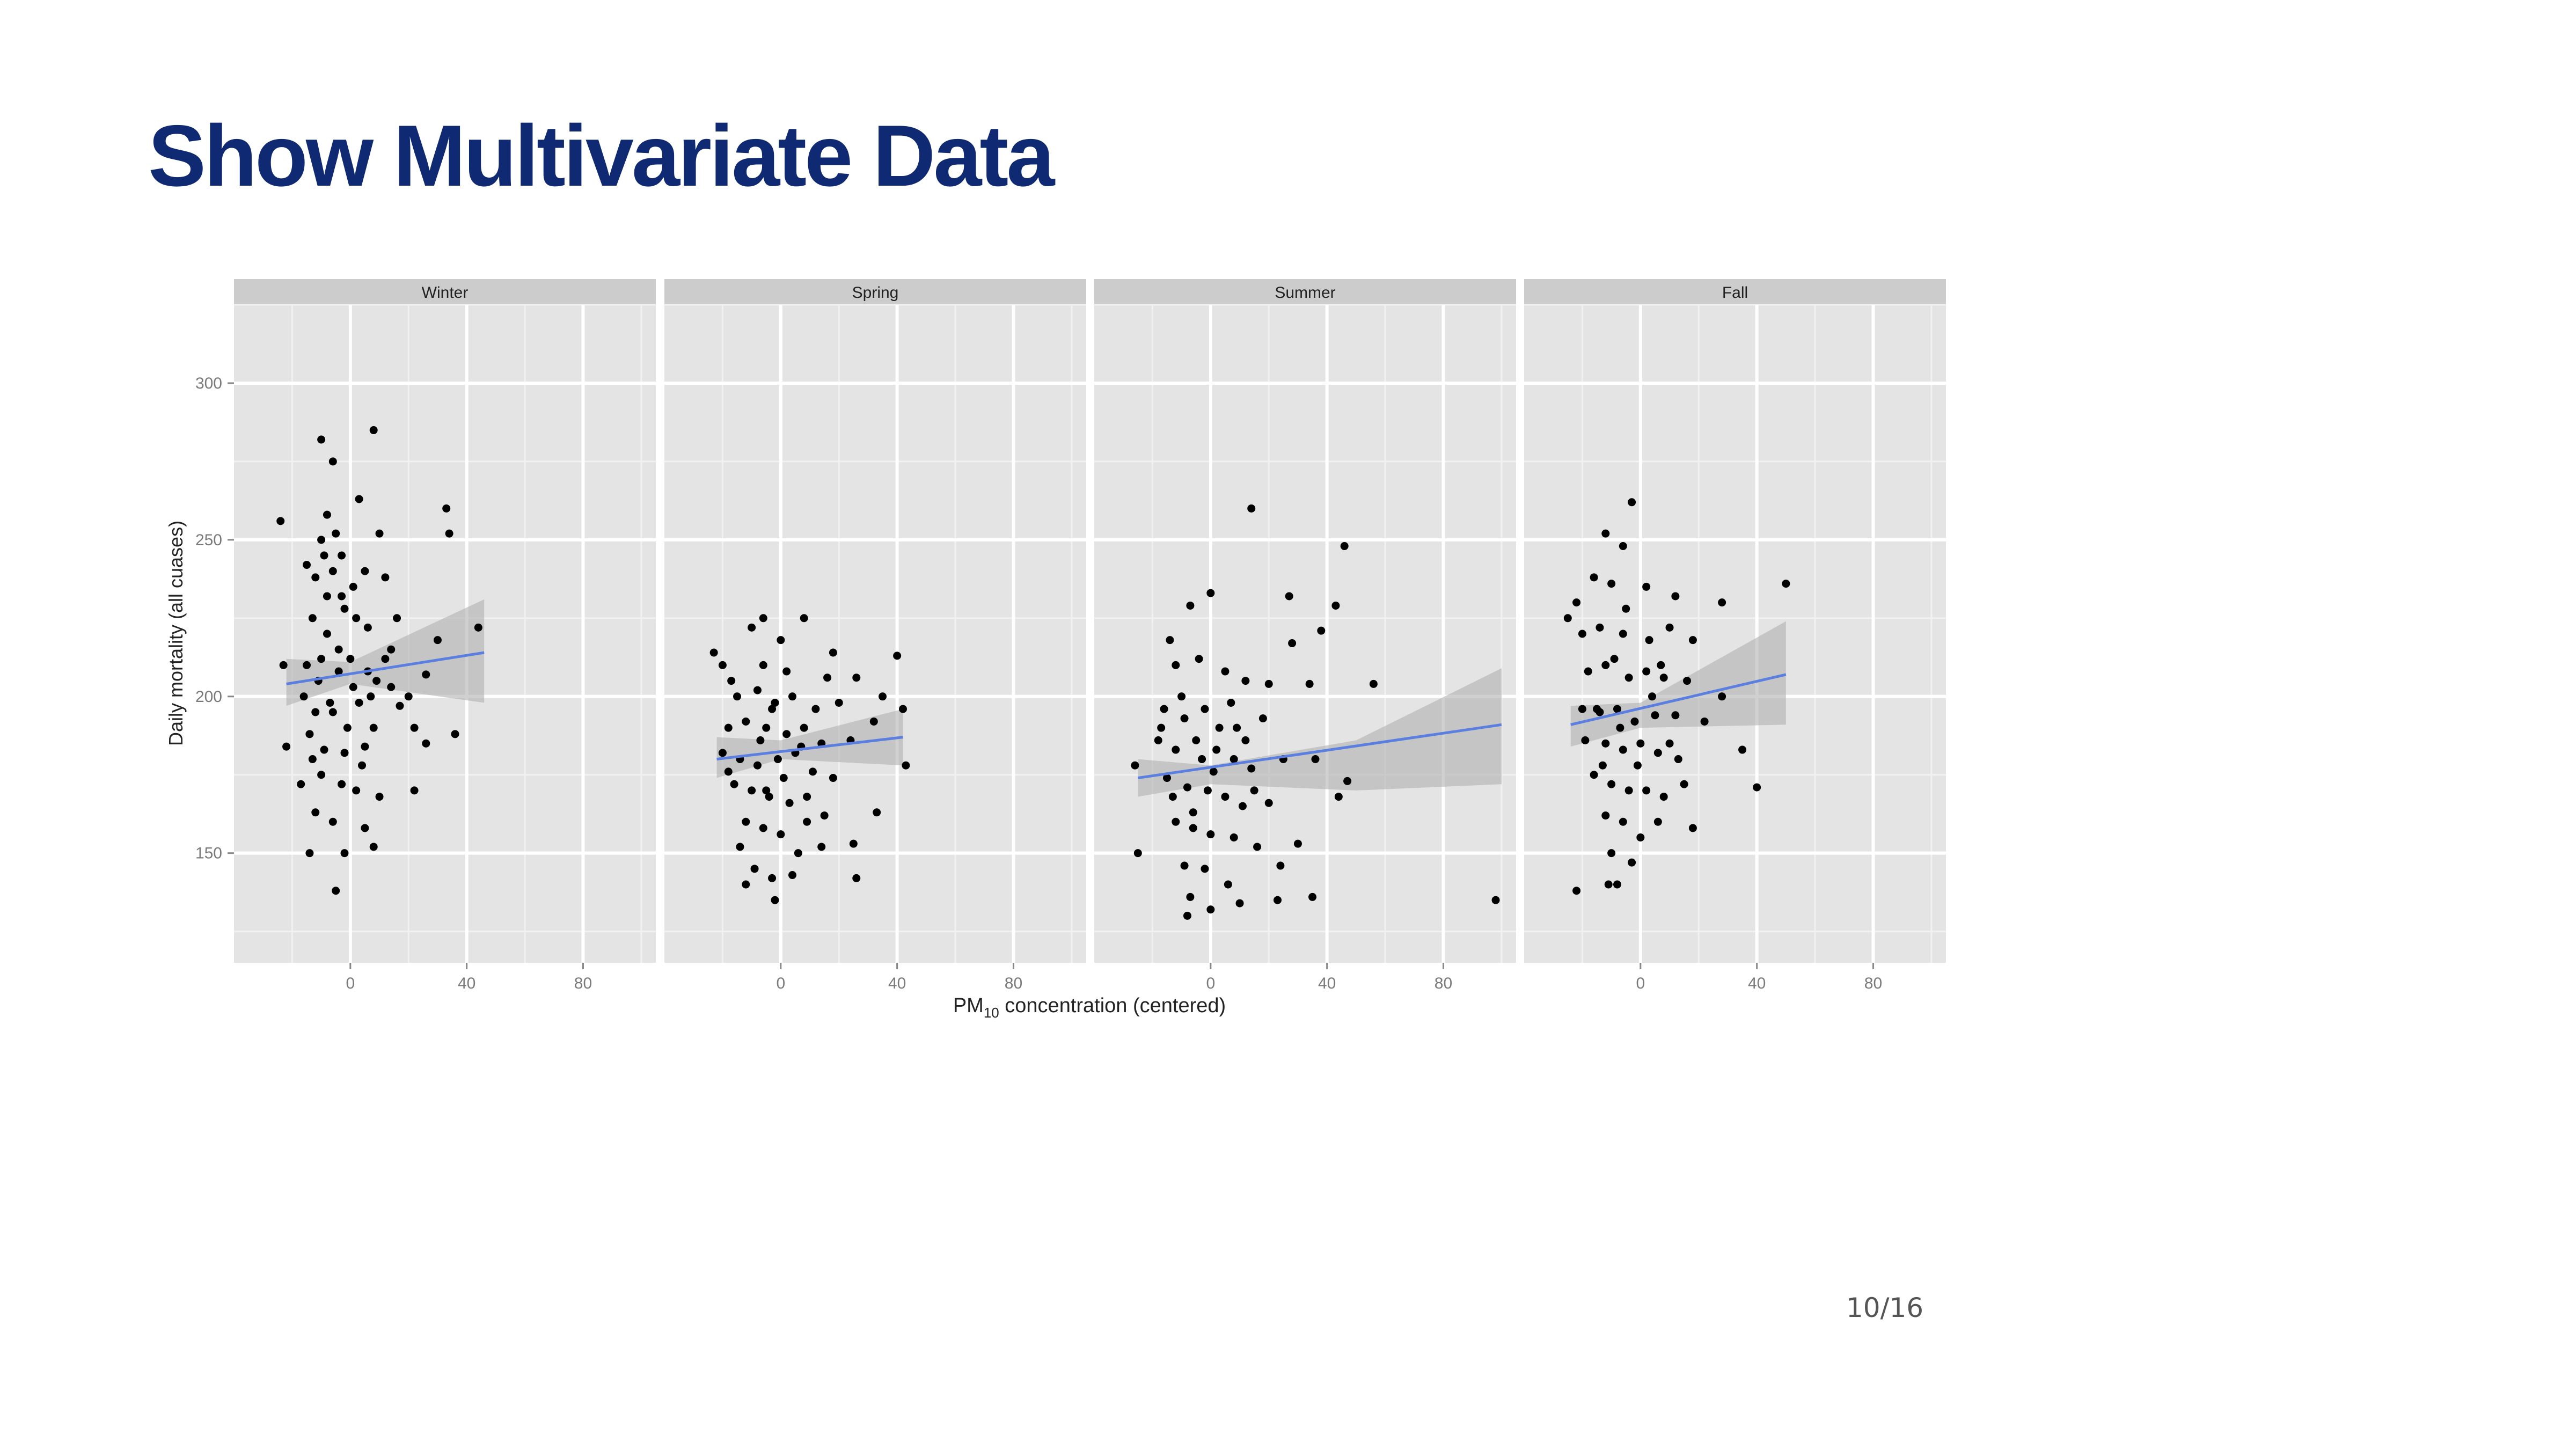  What do you see at coordinates (1678, 684) in the screenshot?
I see `confidence-band` at bounding box center [1678, 684].